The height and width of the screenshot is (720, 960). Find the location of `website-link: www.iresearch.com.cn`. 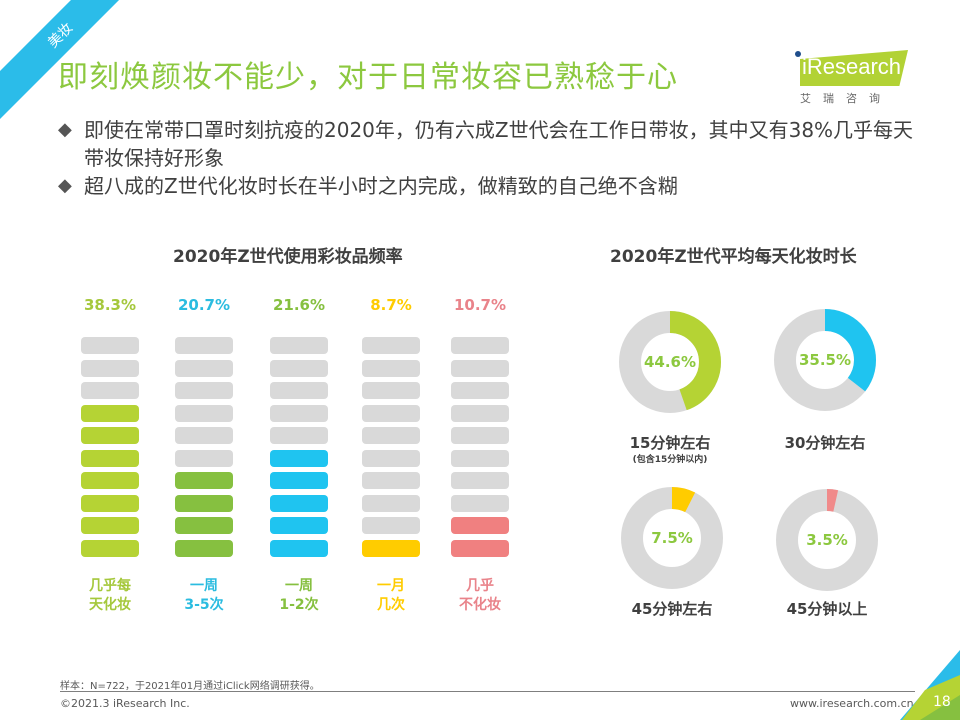

website-link: www.iresearch.com.cn is located at coordinates (852, 703).